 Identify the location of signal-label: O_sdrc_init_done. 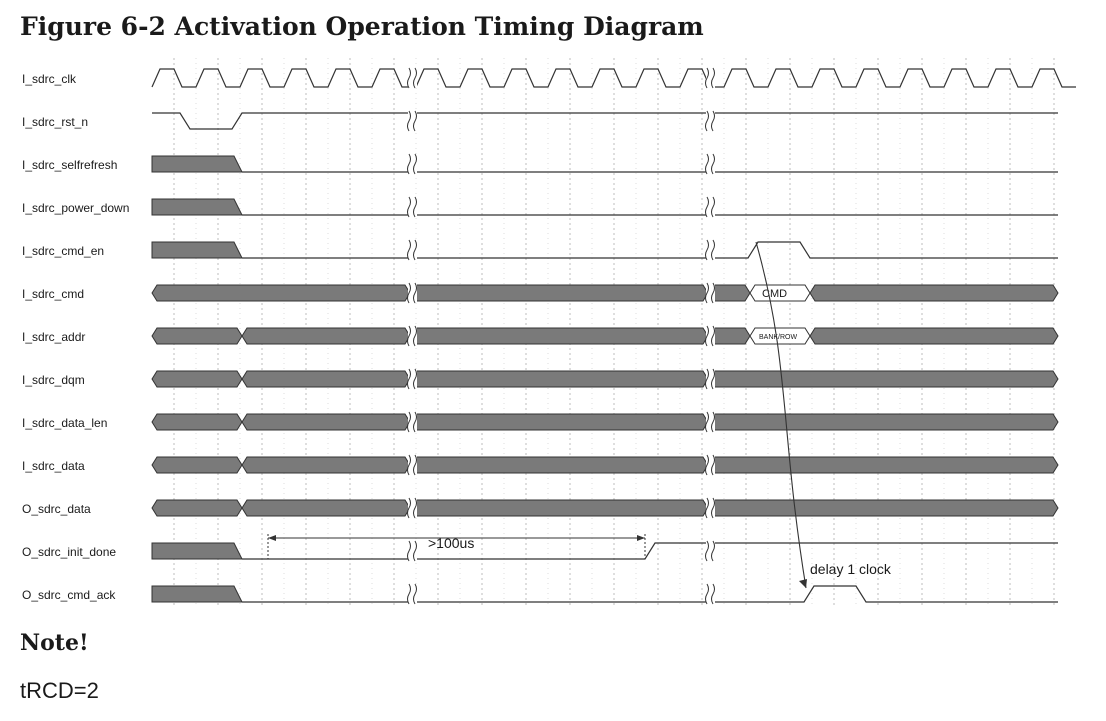
(69, 552).